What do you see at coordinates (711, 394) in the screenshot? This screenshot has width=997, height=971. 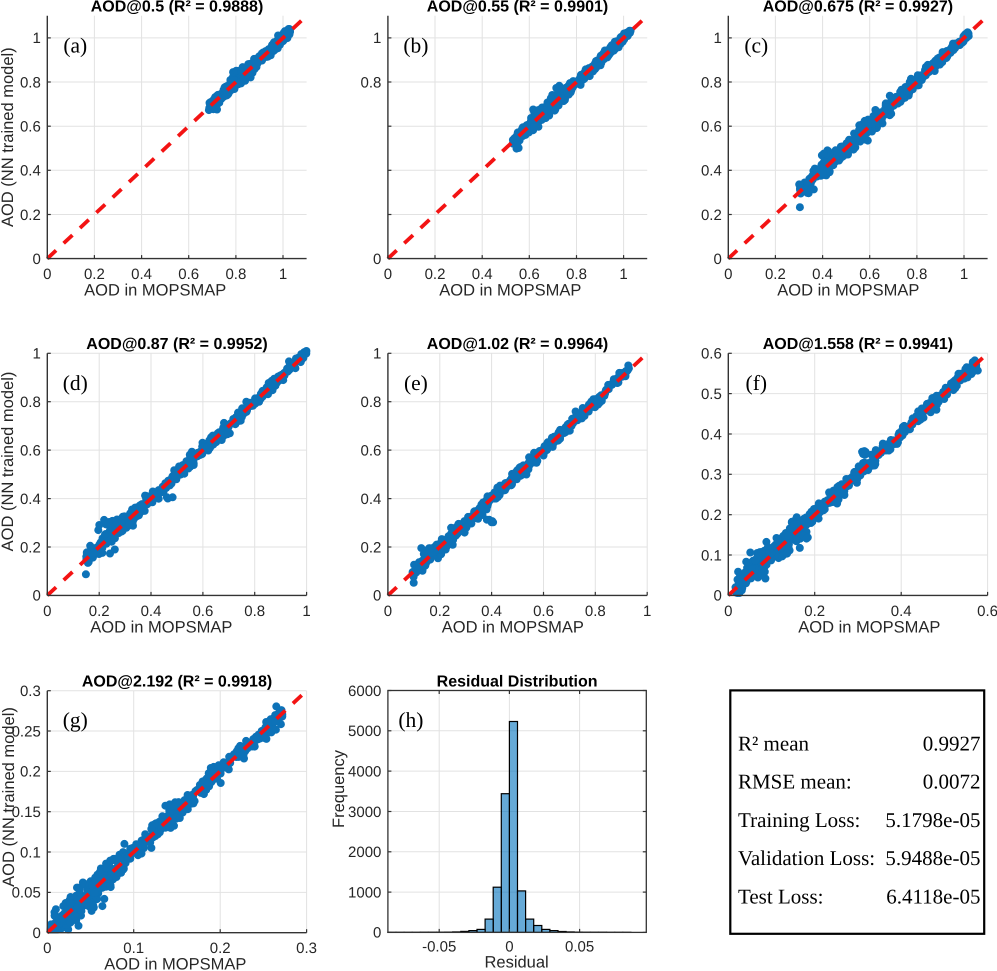 I see `svg-text: 0.5` at bounding box center [711, 394].